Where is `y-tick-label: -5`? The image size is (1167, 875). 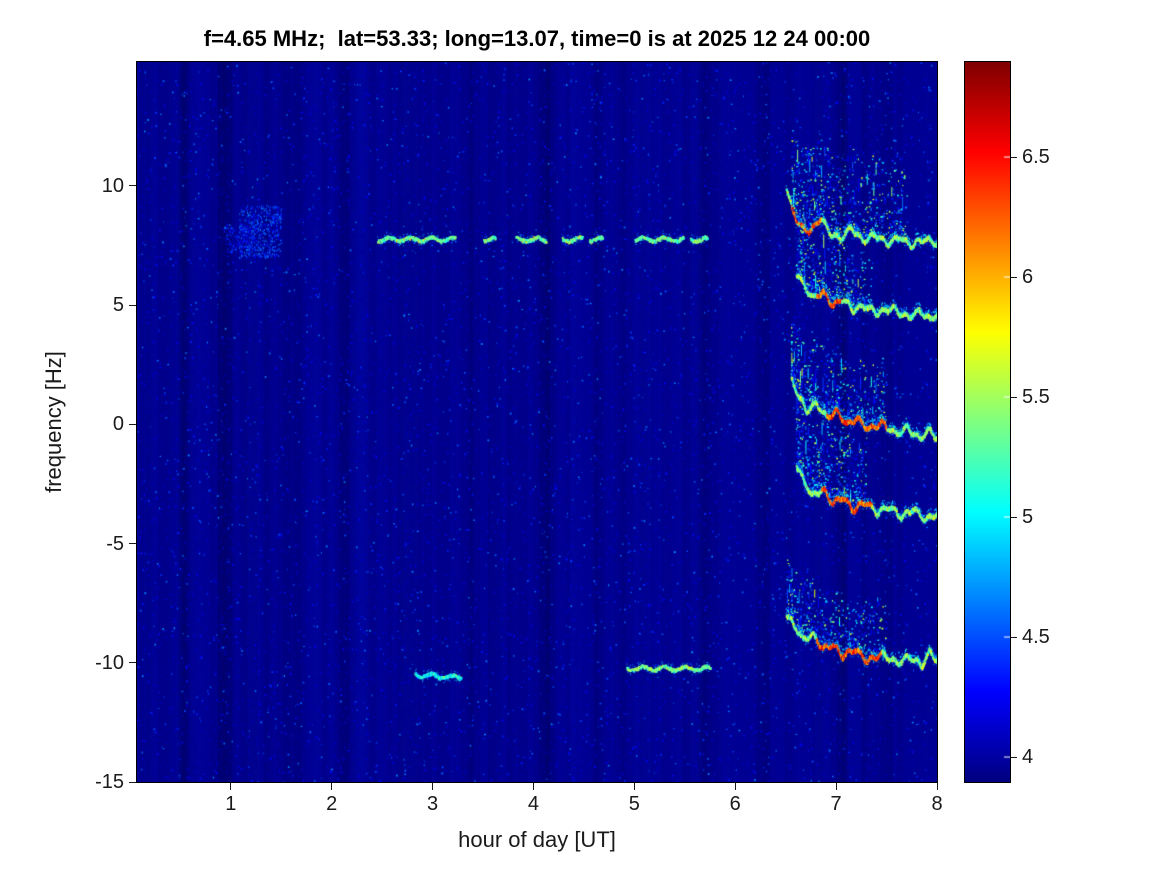 y-tick-label: -5 is located at coordinates (115, 543).